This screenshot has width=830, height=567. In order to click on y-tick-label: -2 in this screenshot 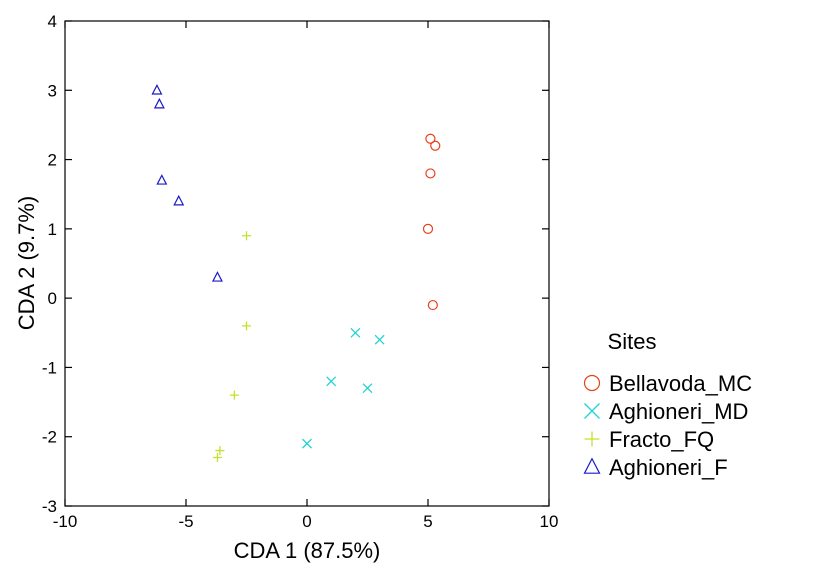, I will do `click(49, 437)`.